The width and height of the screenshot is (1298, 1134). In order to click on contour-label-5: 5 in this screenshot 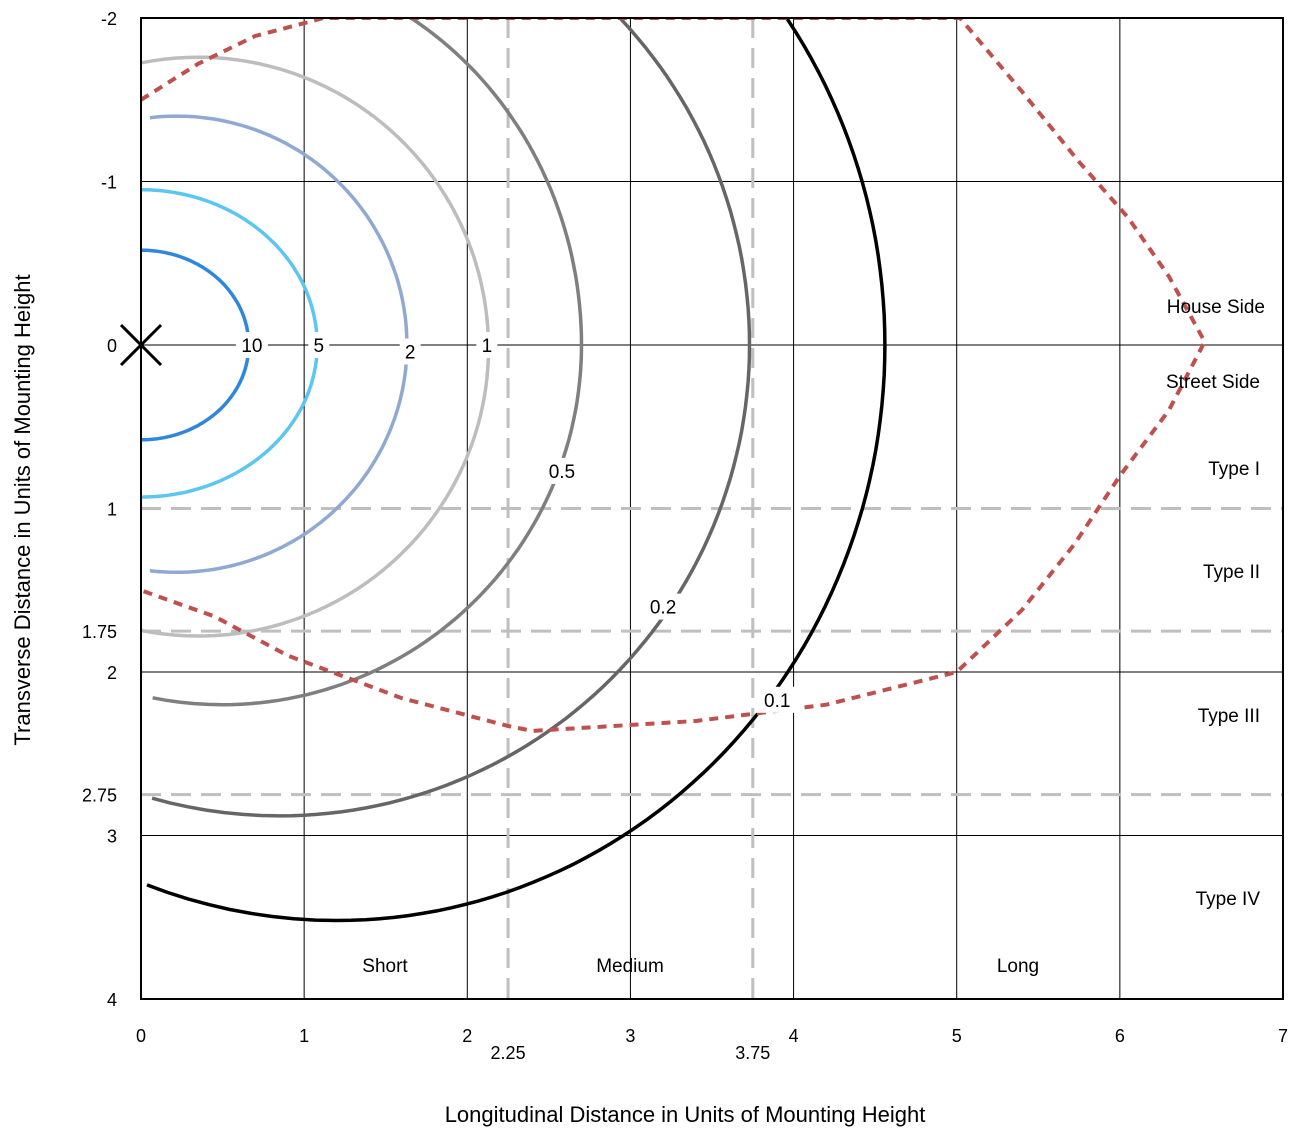, I will do `click(319, 346)`.